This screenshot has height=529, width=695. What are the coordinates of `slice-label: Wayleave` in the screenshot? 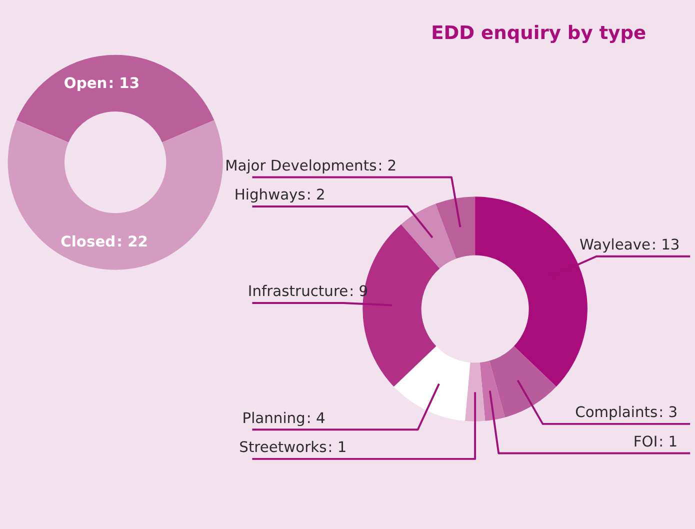 It's located at (615, 245).